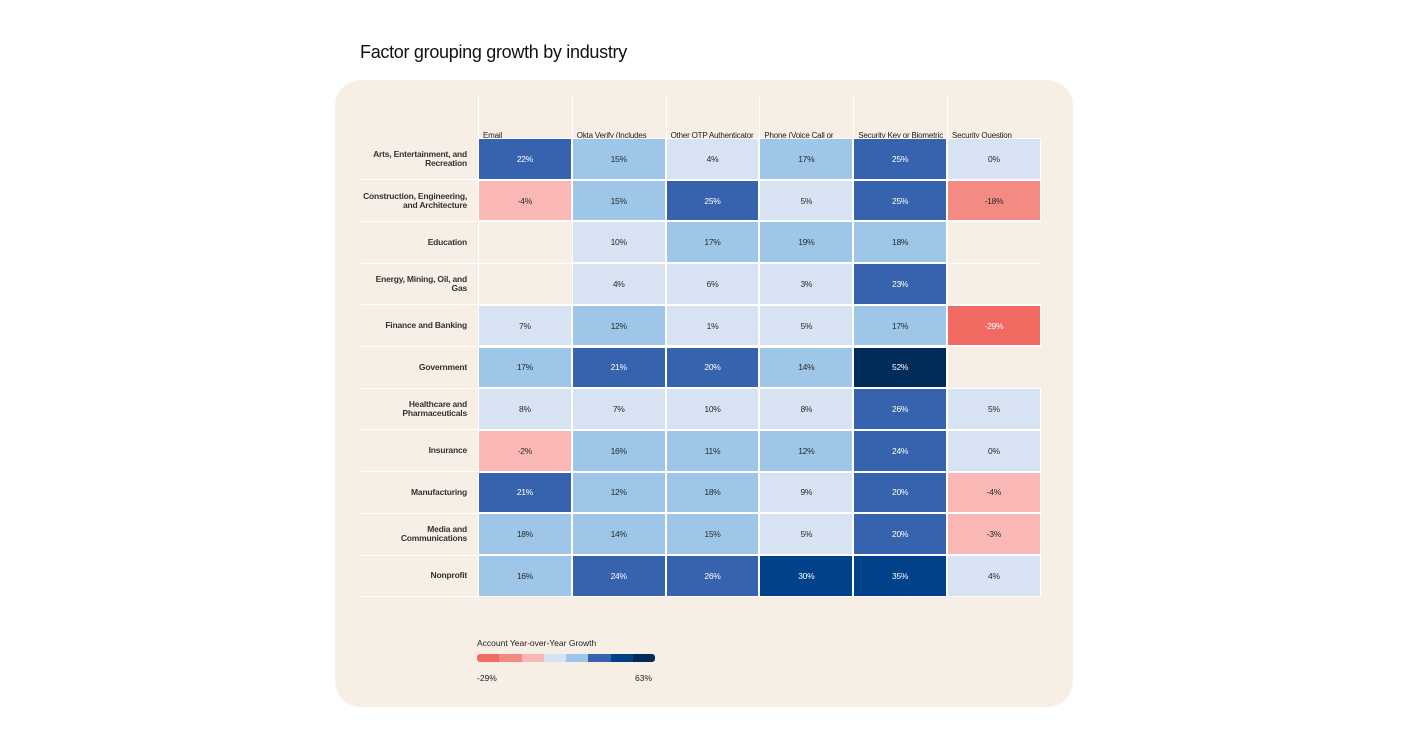 Image resolution: width=1409 pixels, height=737 pixels. I want to click on row-label: Education, so click(447, 241).